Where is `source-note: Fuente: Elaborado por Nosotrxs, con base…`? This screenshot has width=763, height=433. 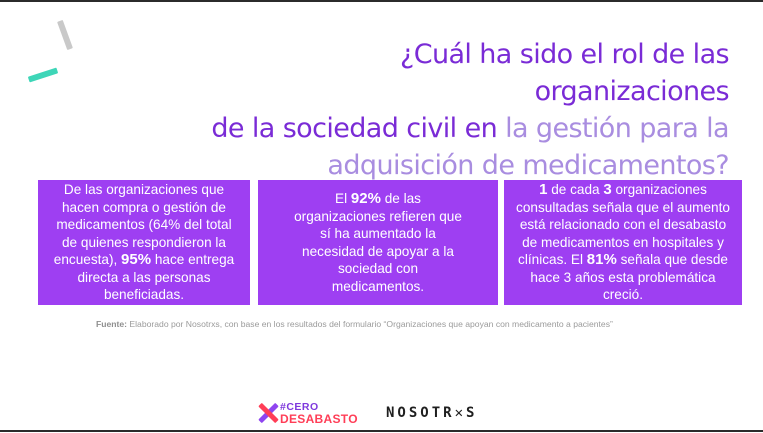 source-note: Fuente: Elaborado por Nosotrxs, con base… is located at coordinates (354, 324).